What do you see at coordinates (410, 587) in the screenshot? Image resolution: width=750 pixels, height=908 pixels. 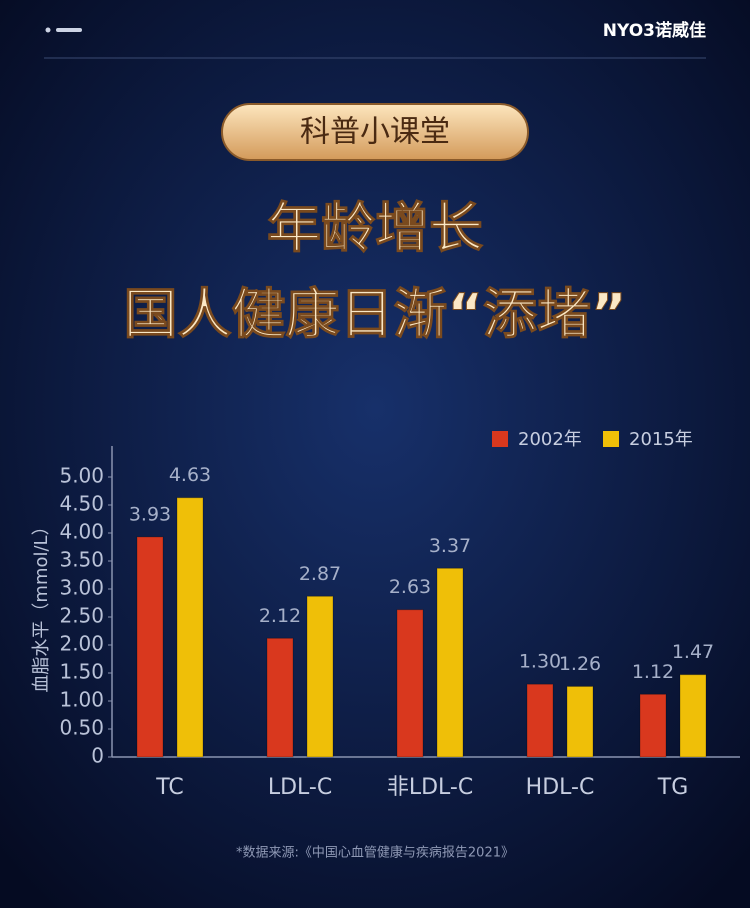 I see `value-label: 2.63` at bounding box center [410, 587].